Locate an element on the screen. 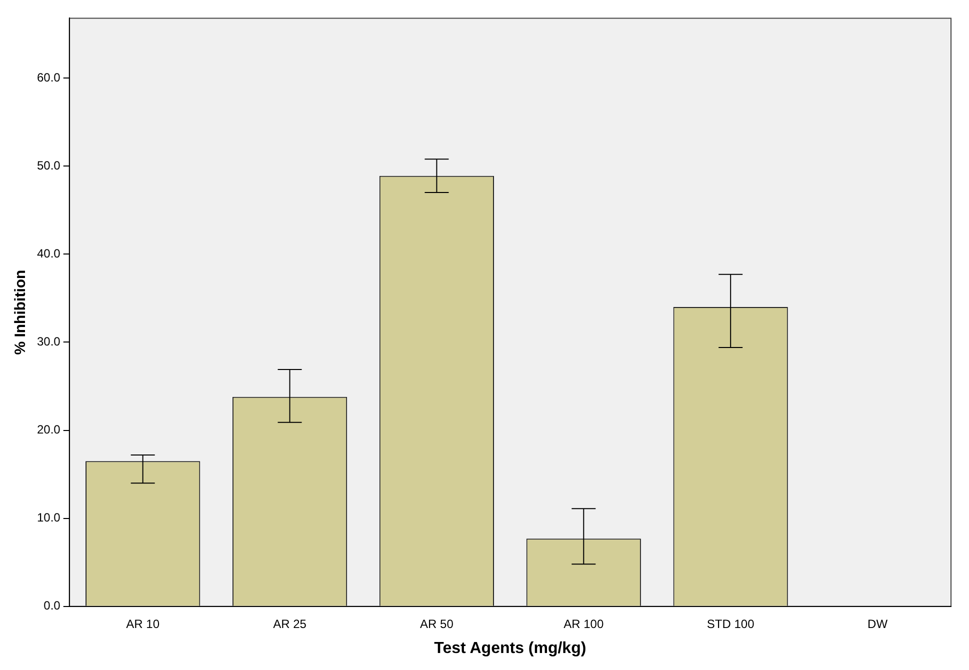 Image resolution: width=969 pixels, height=670 pixels. y-tick-label: 20.0 is located at coordinates (48, 429).